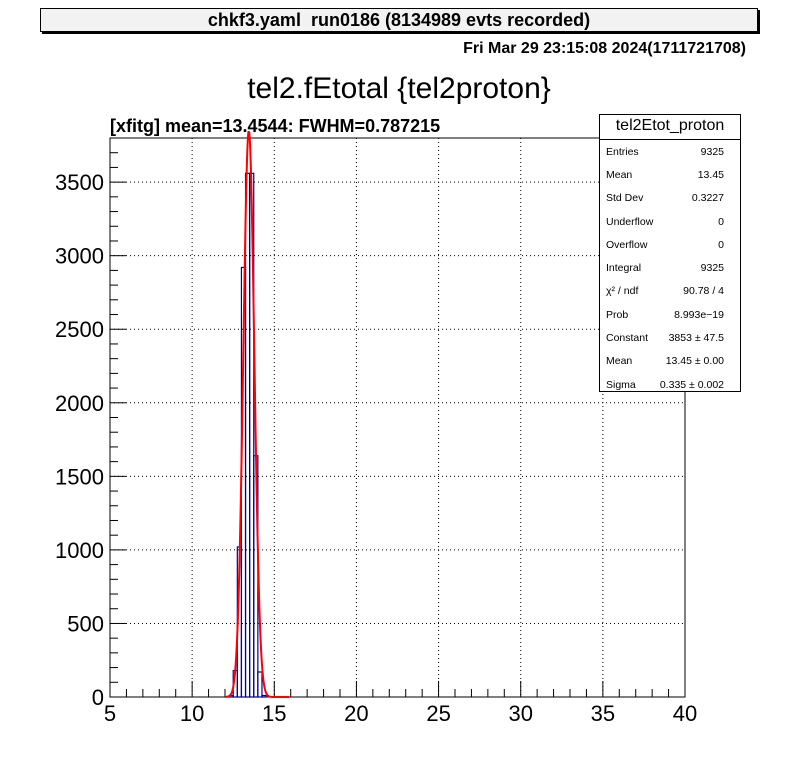 Image resolution: width=798 pixels, height=776 pixels. I want to click on stats-box-title: tel2Etot_proton, so click(670, 127).